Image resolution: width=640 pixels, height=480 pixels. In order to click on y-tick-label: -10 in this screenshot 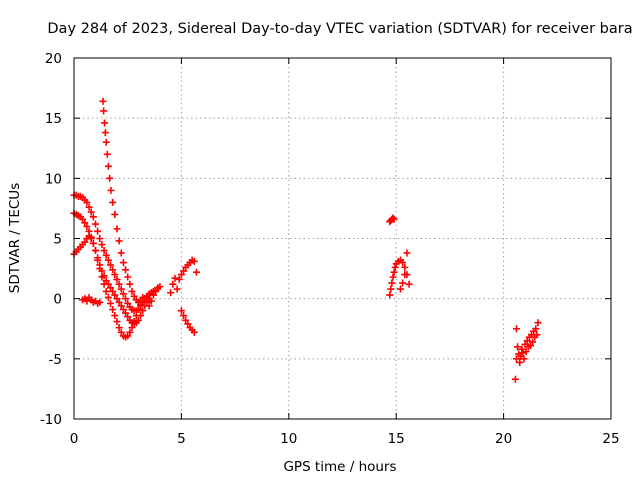, I will do `click(51, 420)`.